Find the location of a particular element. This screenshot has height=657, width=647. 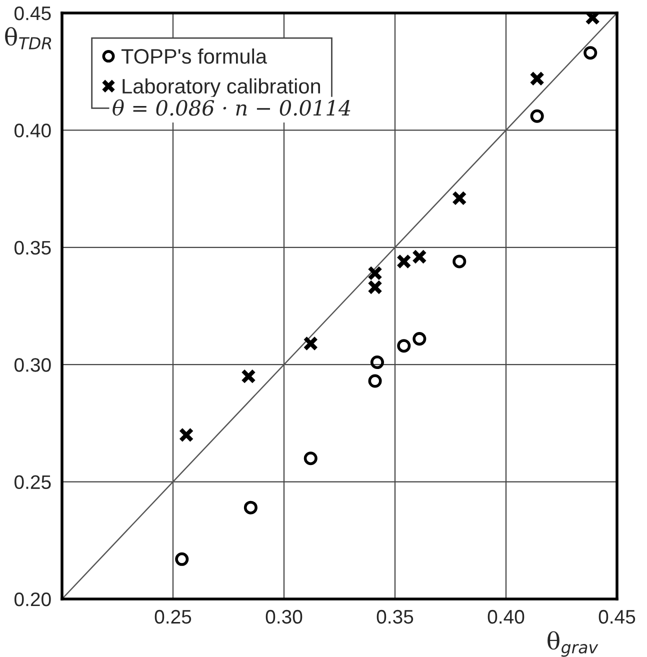

text: 0.20 is located at coordinates (32, 599).